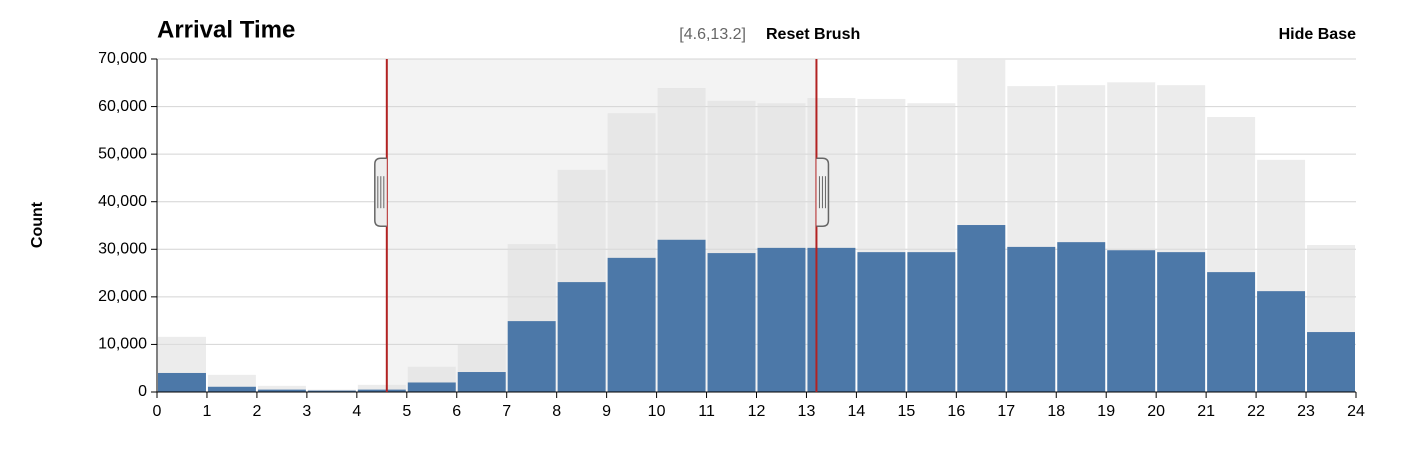  I want to click on x-tick-label: 17, so click(1006, 411).